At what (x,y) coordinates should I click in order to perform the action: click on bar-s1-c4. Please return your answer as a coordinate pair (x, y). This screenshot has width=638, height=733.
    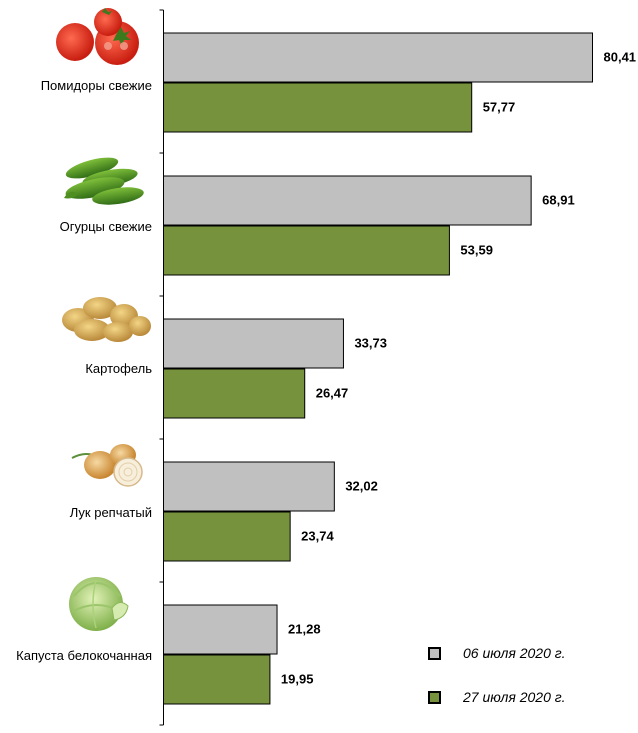
    Looking at the image, I should click on (249, 486).